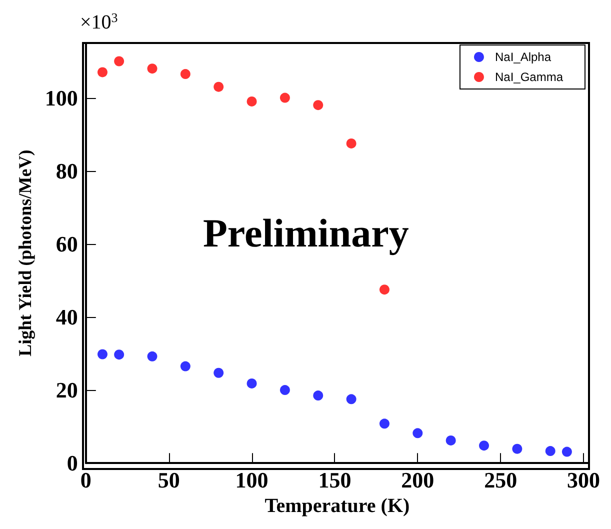  Describe the element at coordinates (529, 77) in the screenshot. I see `legend-label: NaI_Gamma` at that location.